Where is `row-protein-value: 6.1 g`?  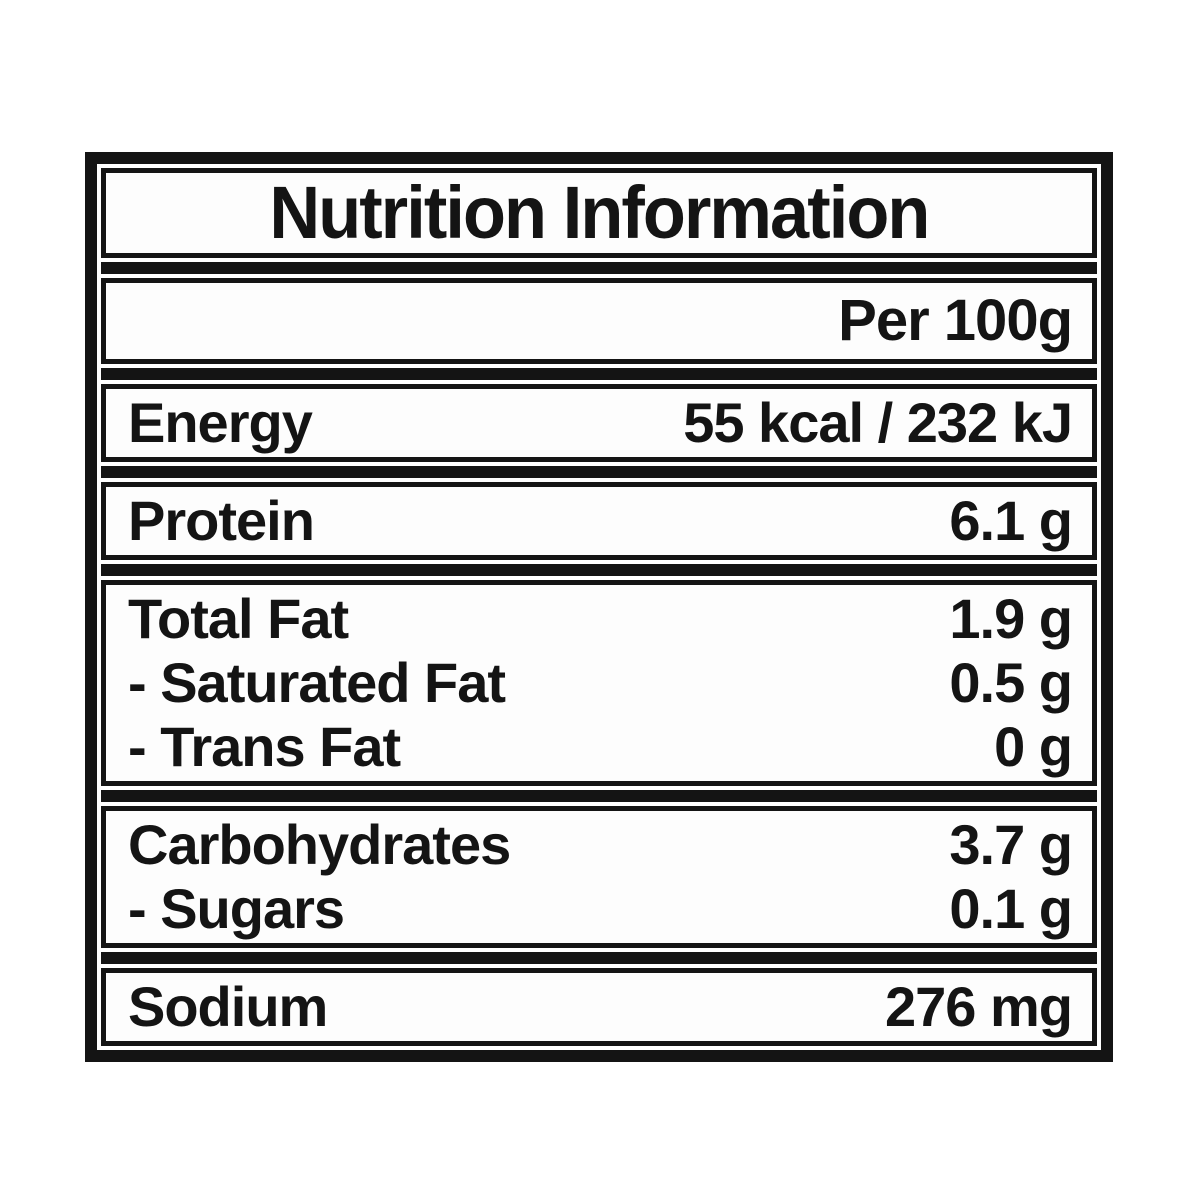 row-protein-value: 6.1 g is located at coordinates (1011, 520).